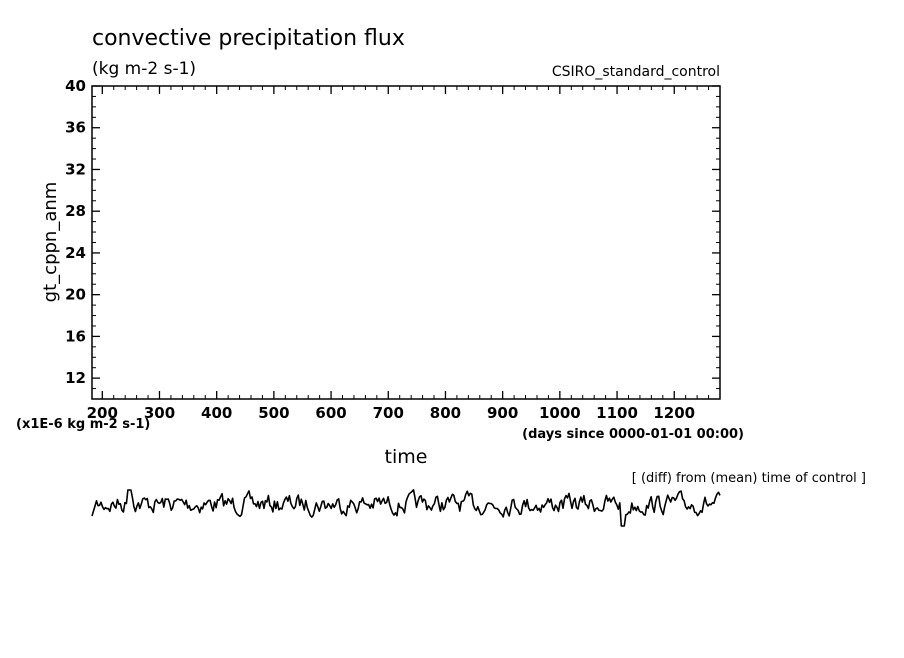 Image resolution: width=904 pixels, height=658 pixels. I want to click on series-line, so click(406, 508).